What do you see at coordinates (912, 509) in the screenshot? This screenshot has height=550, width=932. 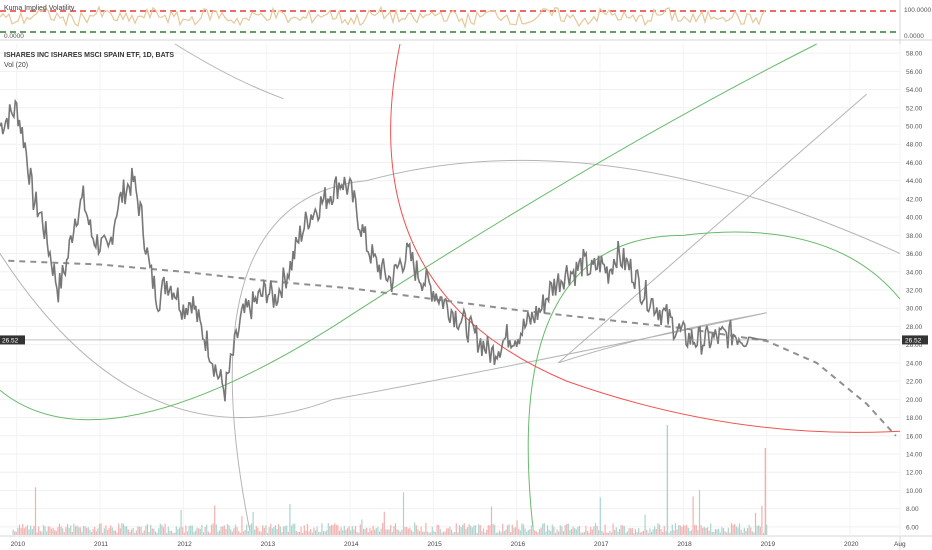 I see `y-tick-label: 8.00` at bounding box center [912, 509].